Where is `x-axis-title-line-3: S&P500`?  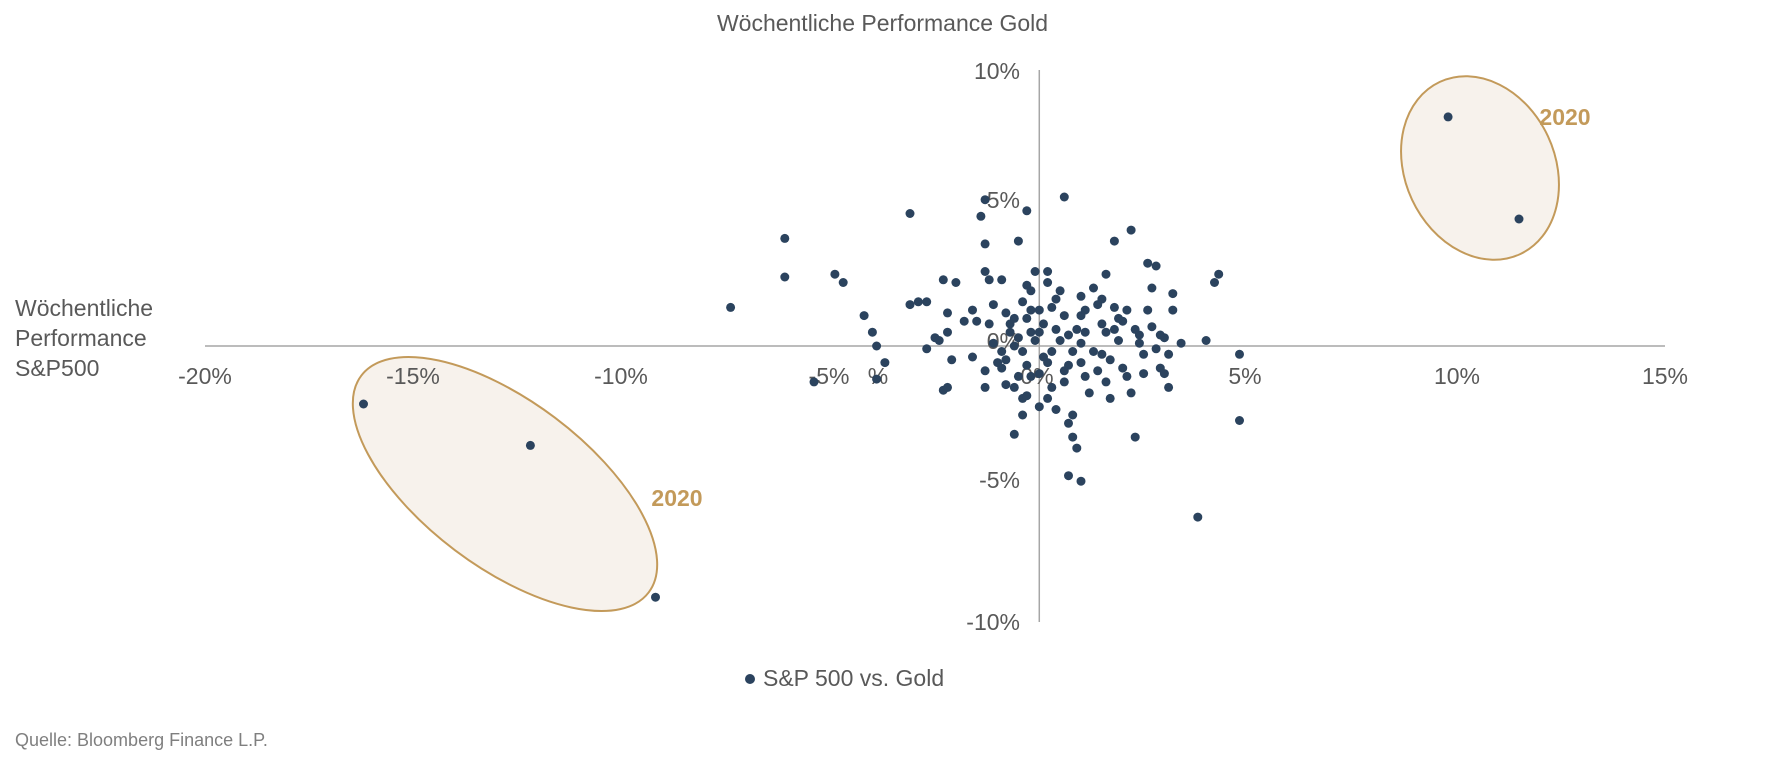 x-axis-title-line-3: S&P500 is located at coordinates (57, 368).